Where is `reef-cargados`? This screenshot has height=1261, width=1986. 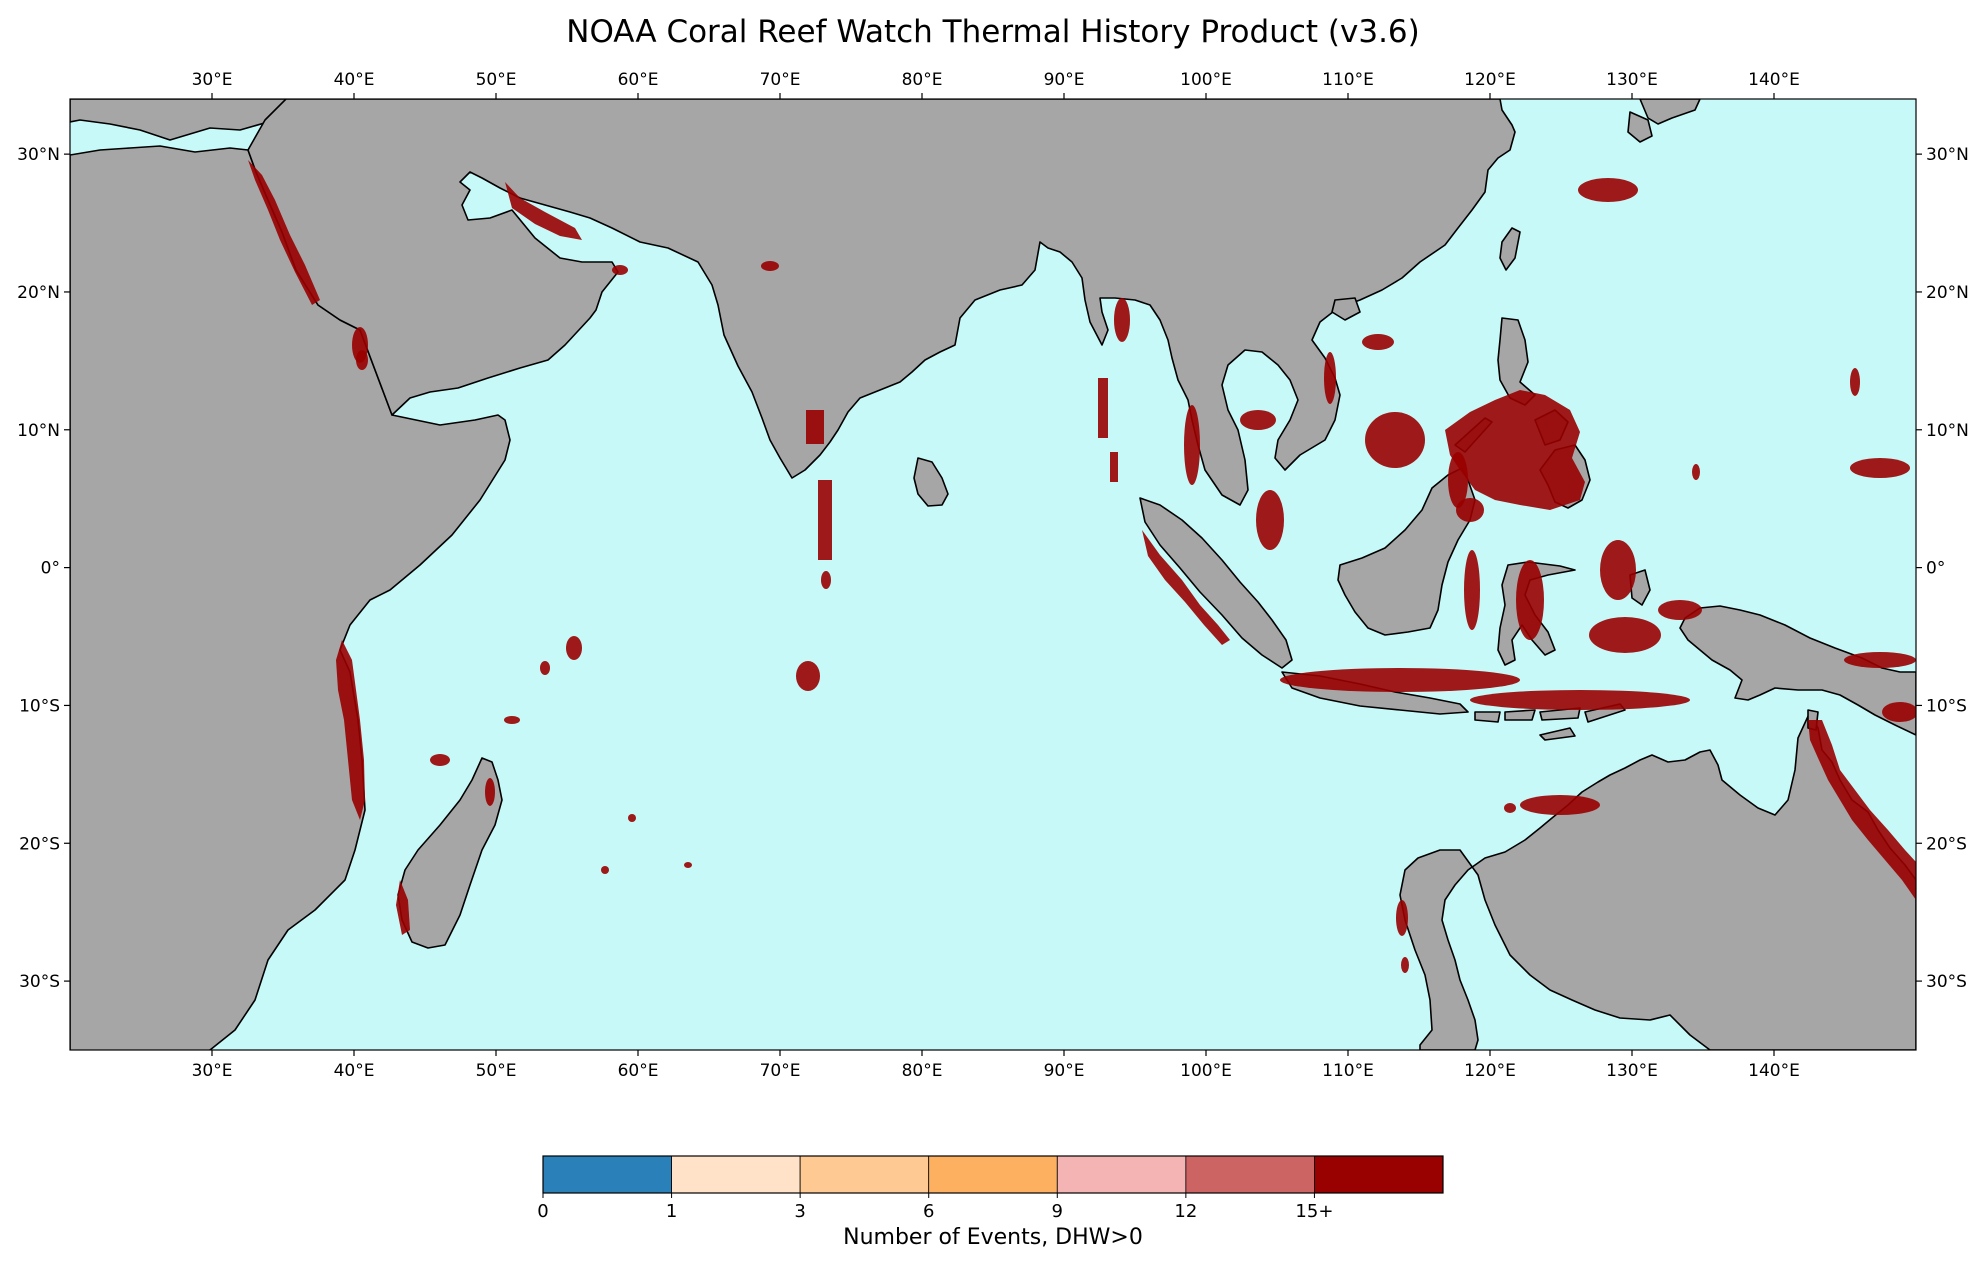
reef-cargados is located at coordinates (632, 818).